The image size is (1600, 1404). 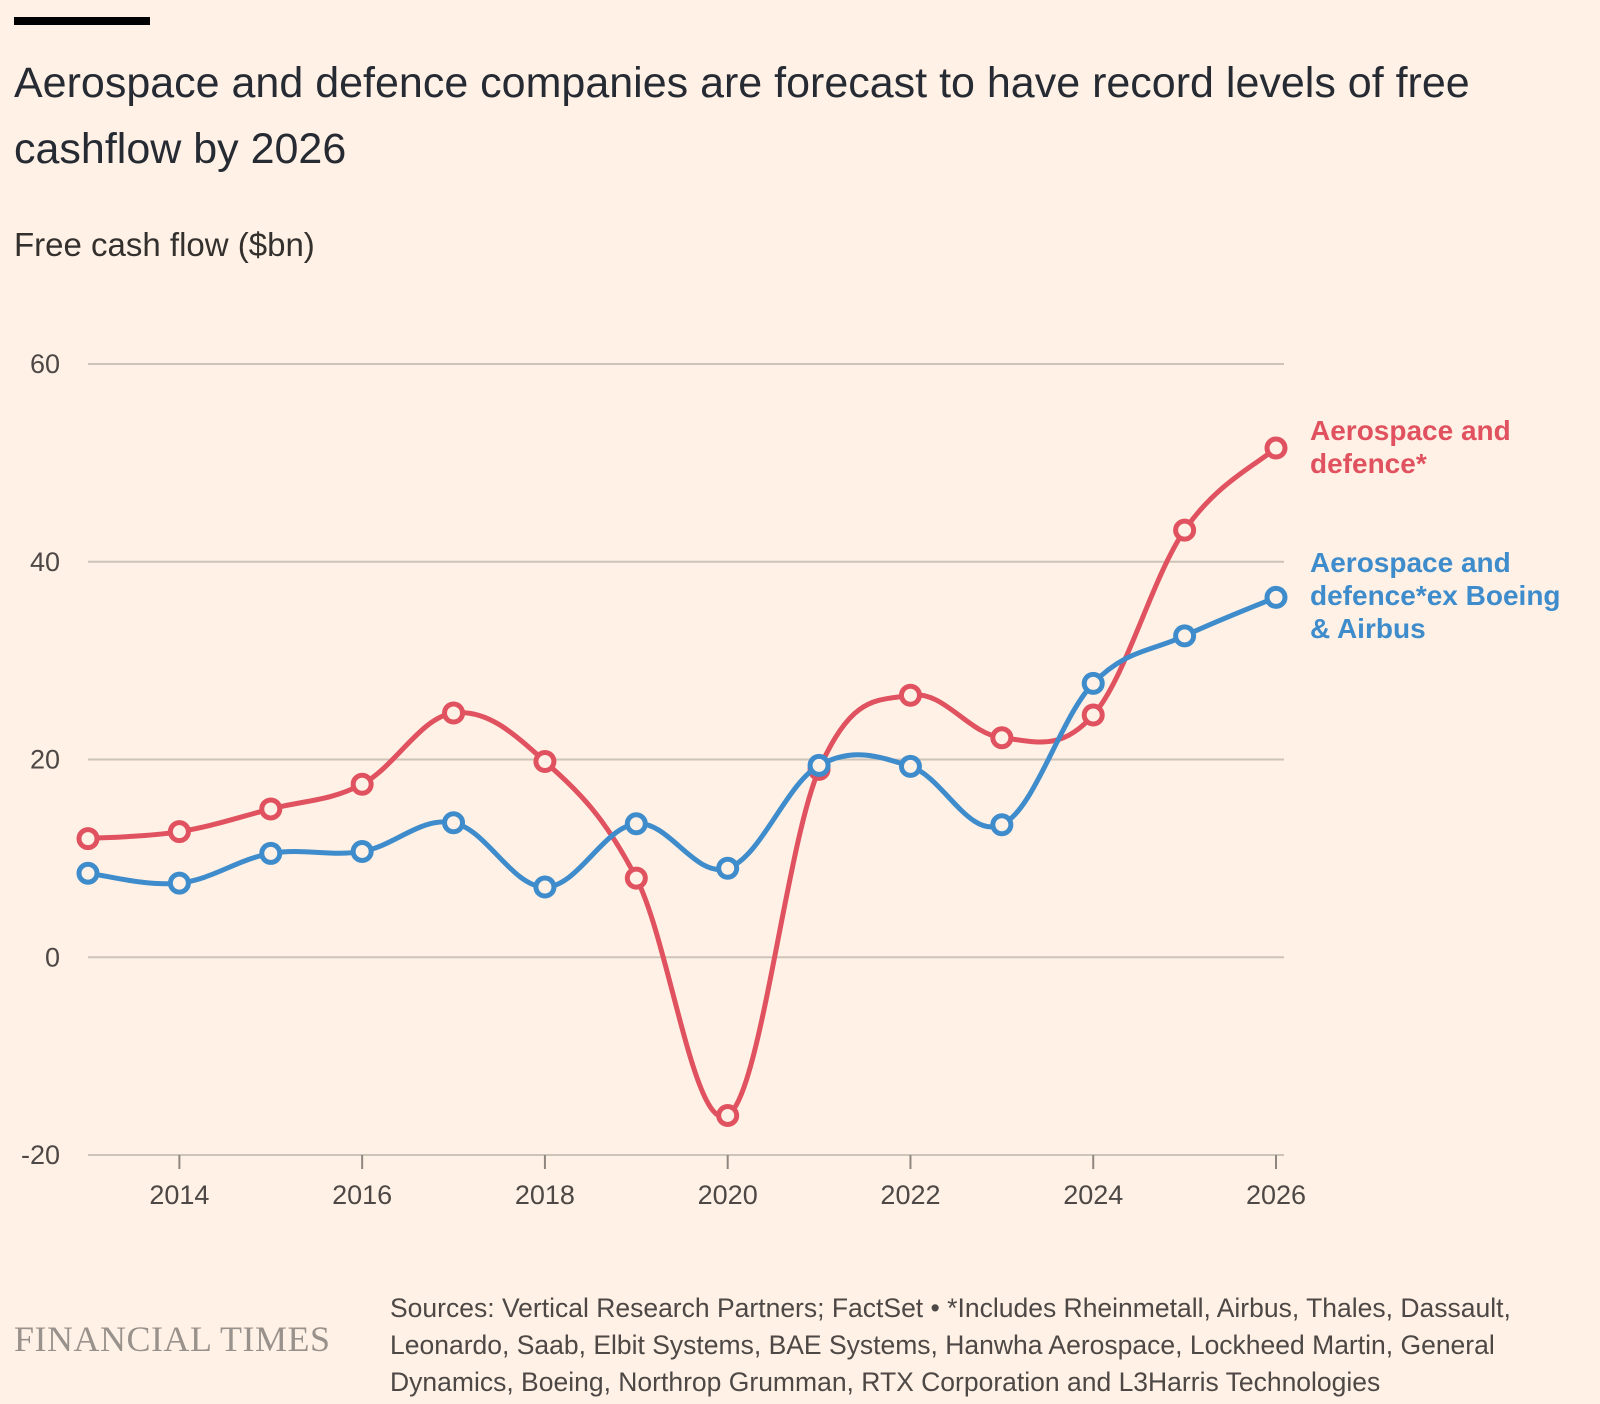 I want to click on x-tick-label: 2024, so click(x=1093, y=1195).